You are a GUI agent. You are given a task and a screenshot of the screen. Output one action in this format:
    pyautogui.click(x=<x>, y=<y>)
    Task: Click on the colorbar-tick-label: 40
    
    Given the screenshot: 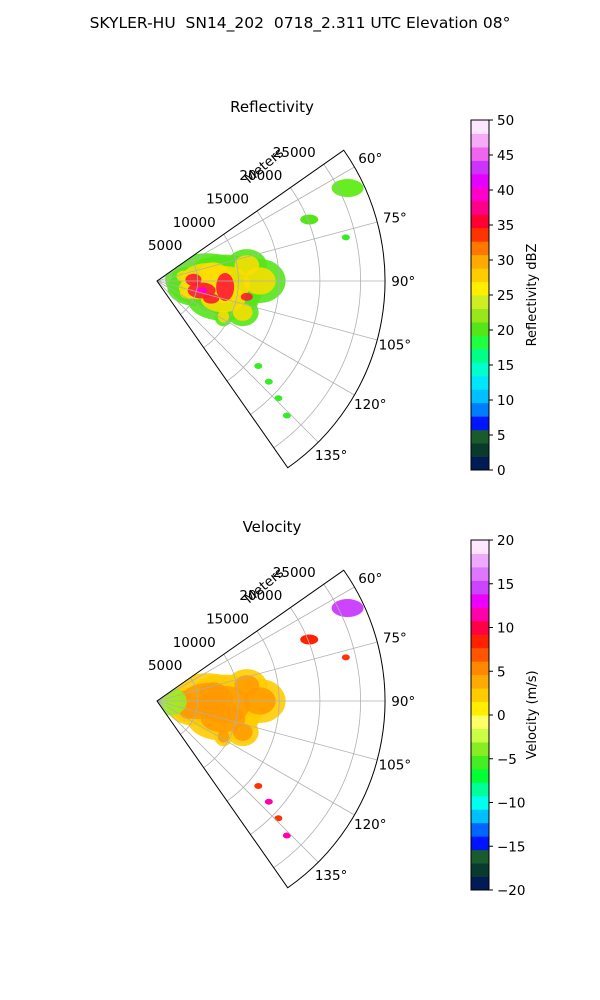 What is the action you would take?
    pyautogui.click(x=505, y=191)
    